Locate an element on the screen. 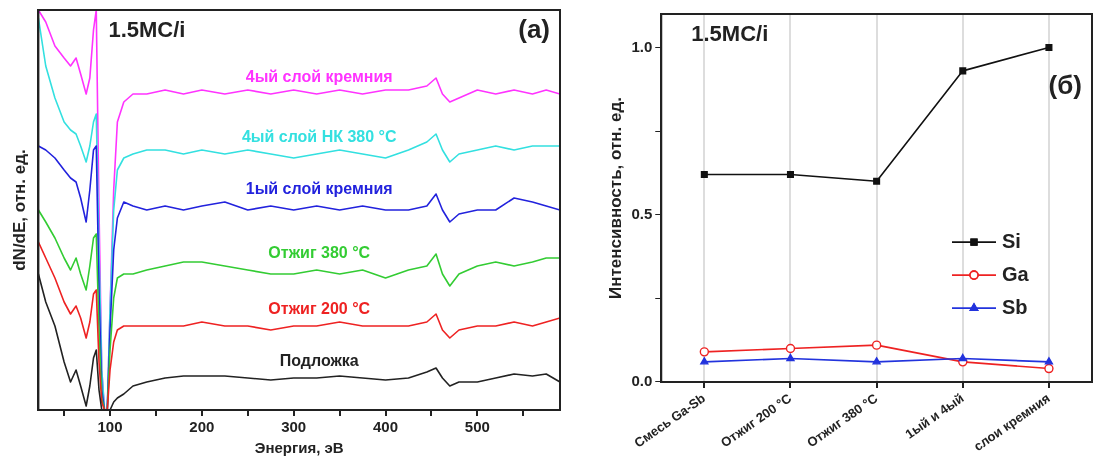 Image resolution: width=1098 pixels, height=462 pixels. x-tick-label: 200 is located at coordinates (202, 427).